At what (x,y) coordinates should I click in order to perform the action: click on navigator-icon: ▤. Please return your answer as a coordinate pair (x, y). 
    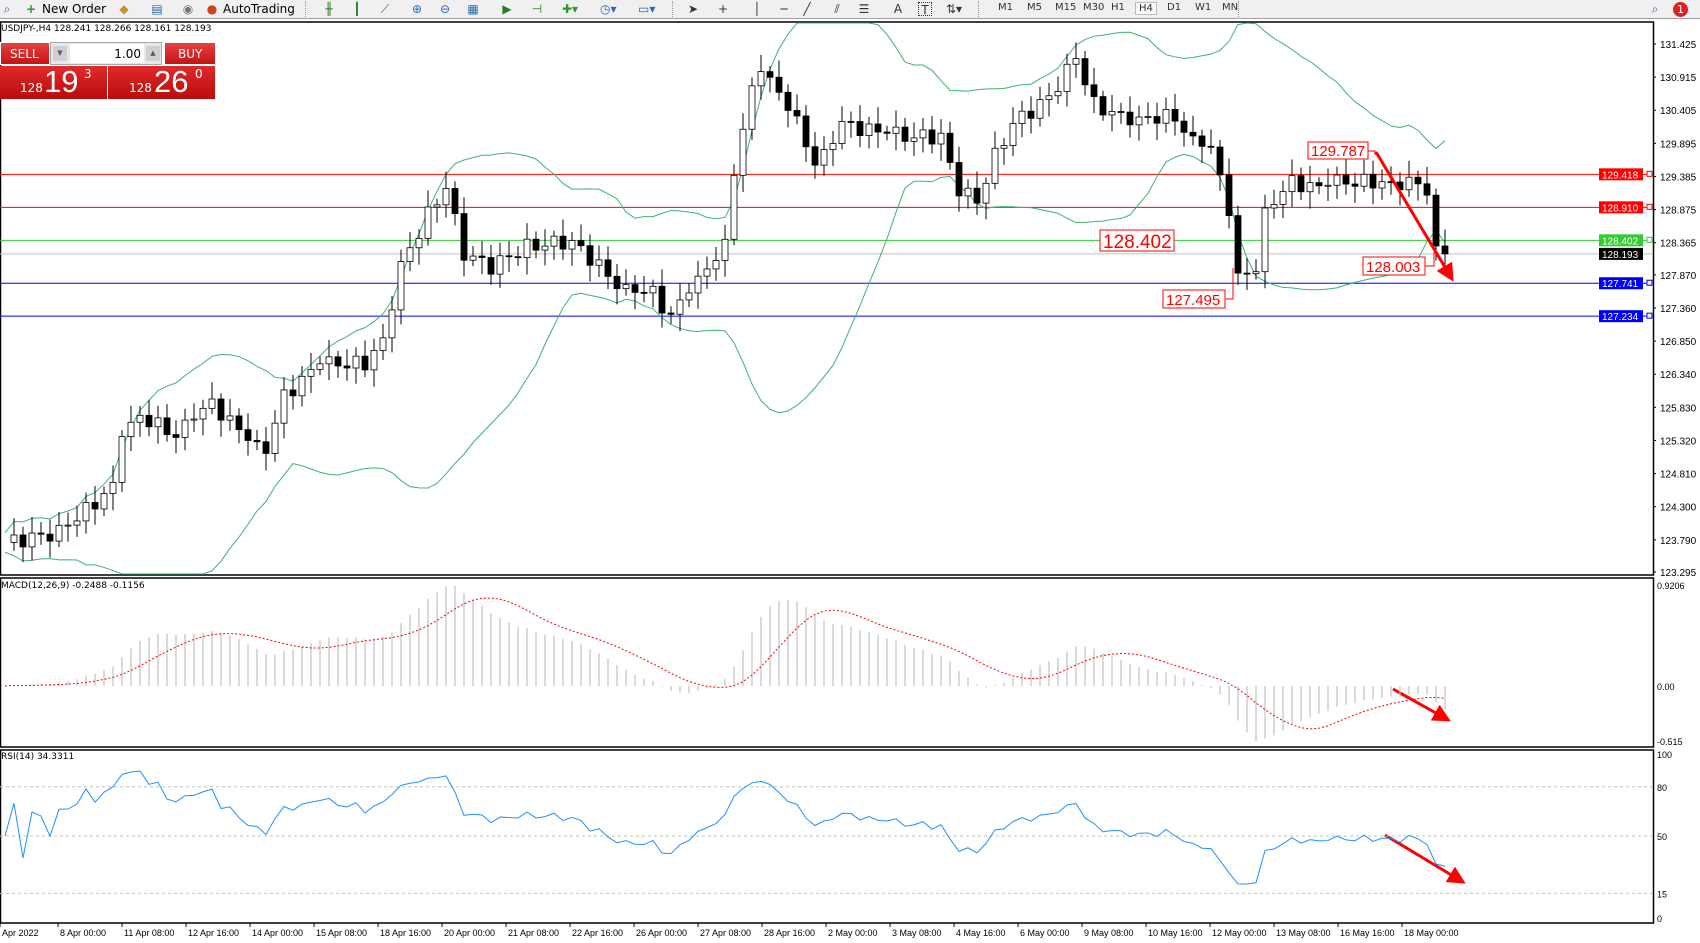
    Looking at the image, I should click on (157, 9).